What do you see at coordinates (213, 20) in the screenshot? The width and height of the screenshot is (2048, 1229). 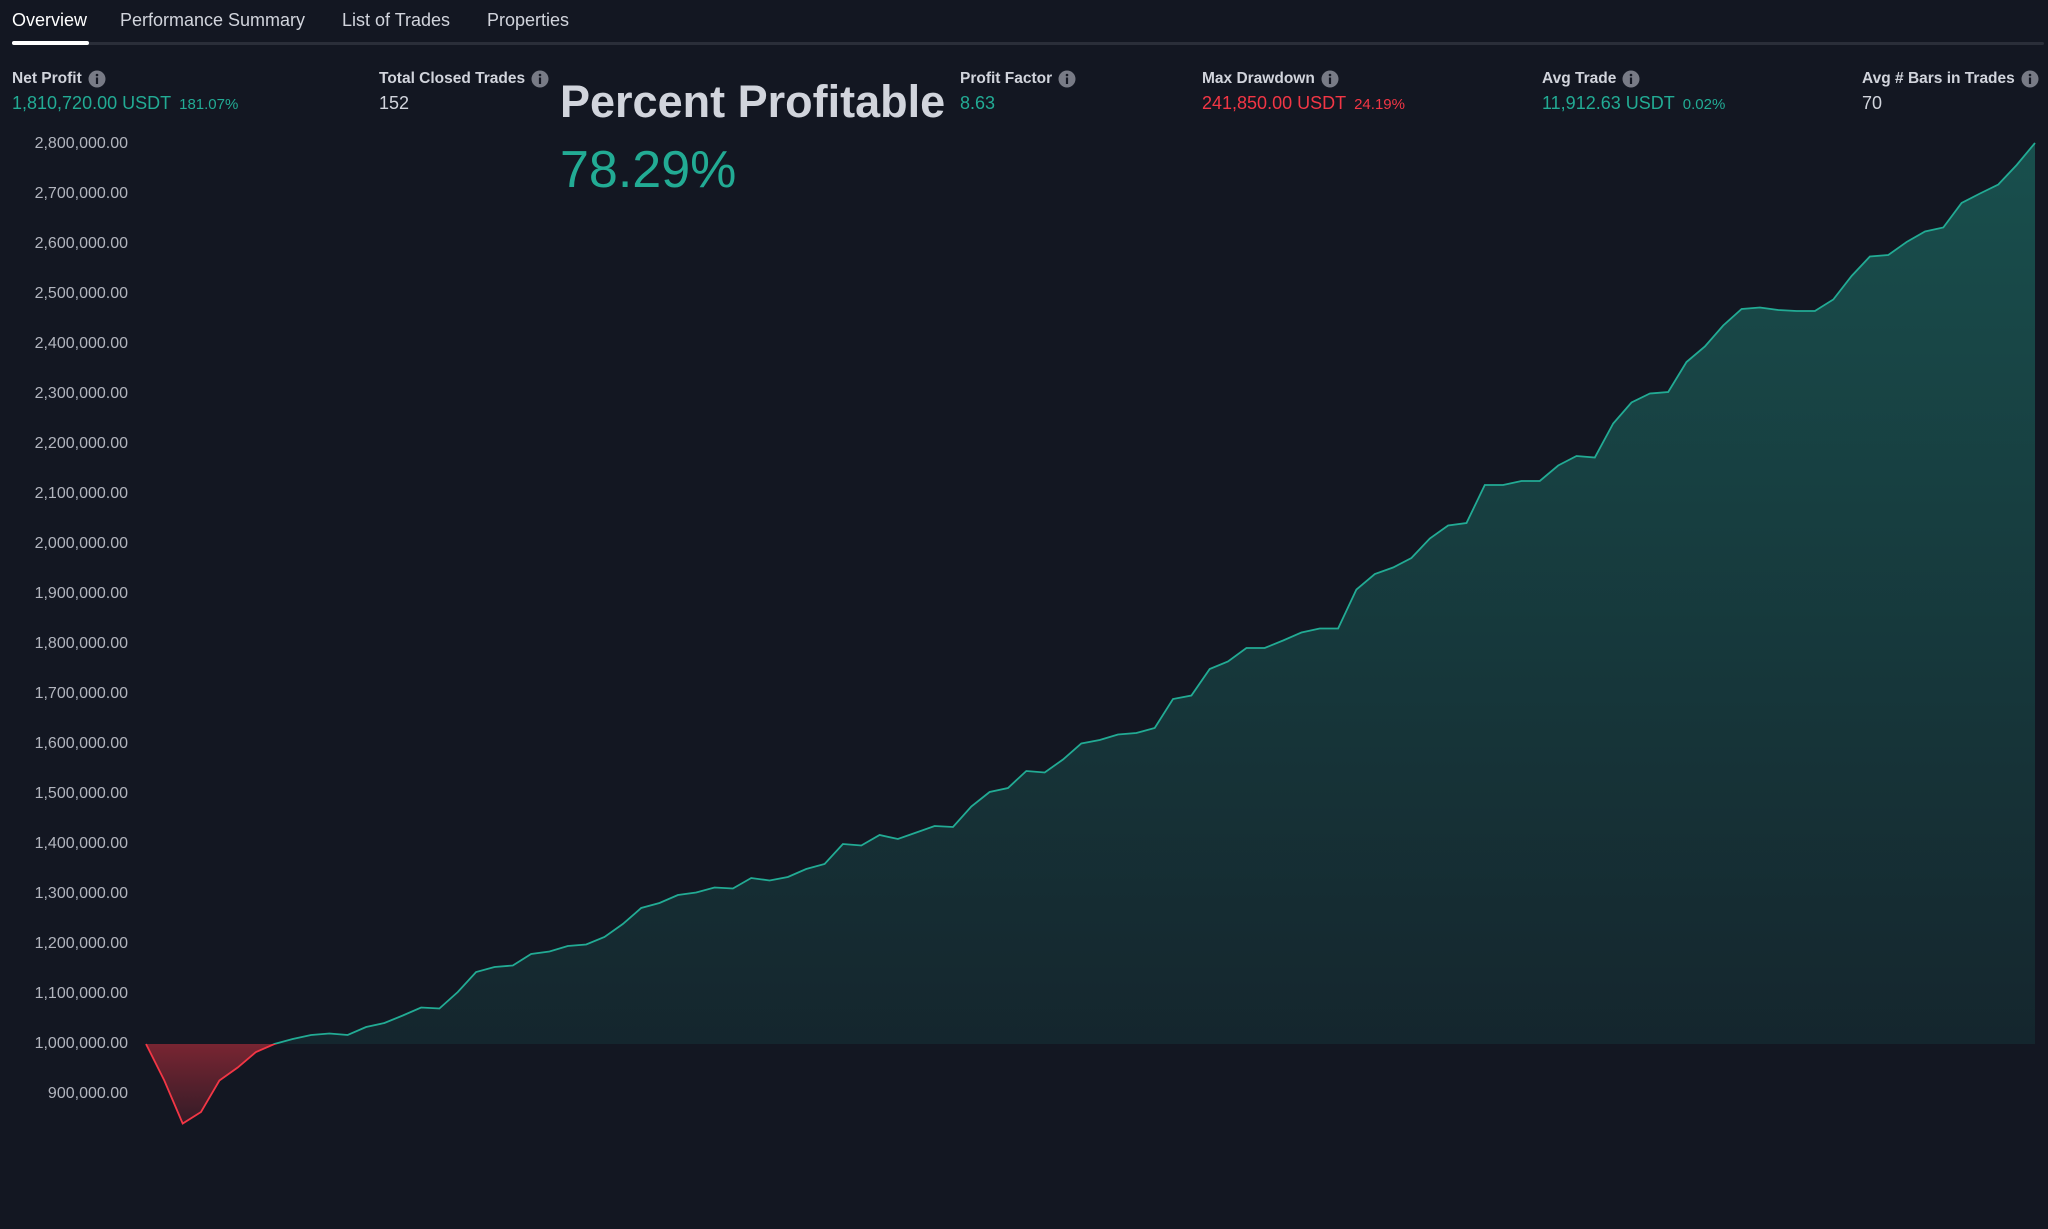 I see `tab: Performance Summary` at bounding box center [213, 20].